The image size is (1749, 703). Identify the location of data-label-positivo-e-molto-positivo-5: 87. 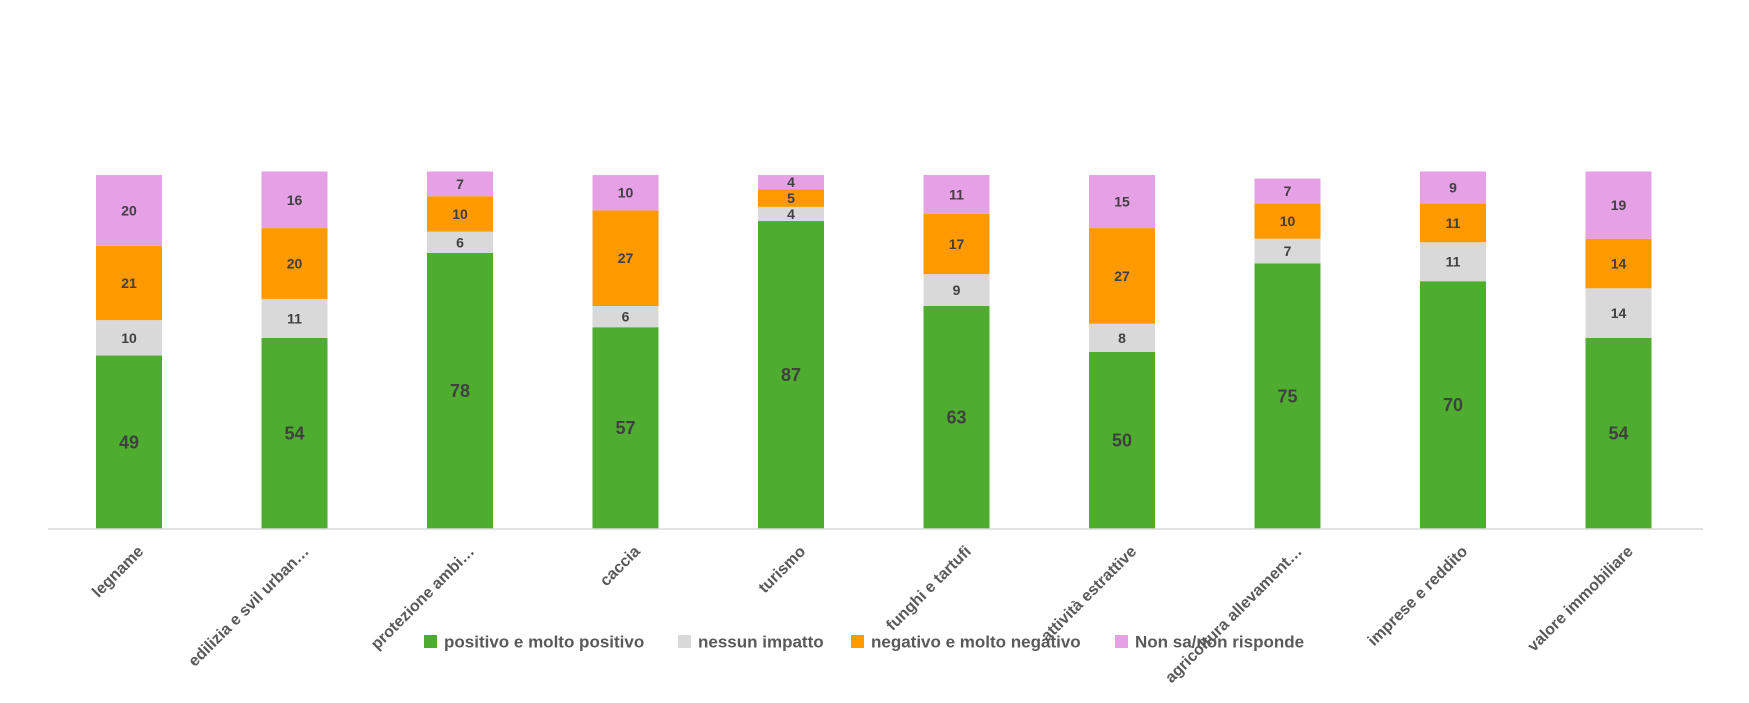
(791, 375).